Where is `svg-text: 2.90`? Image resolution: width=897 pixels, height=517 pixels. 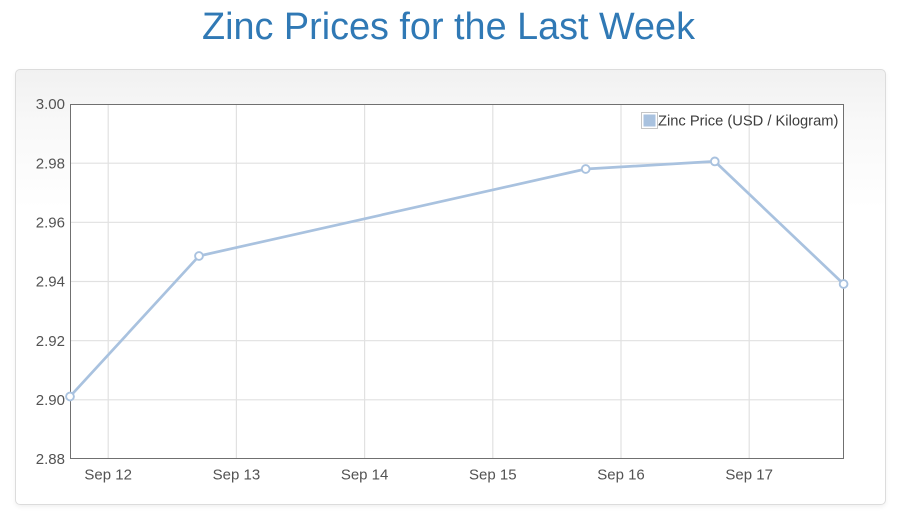 svg-text: 2.90 is located at coordinates (50, 400).